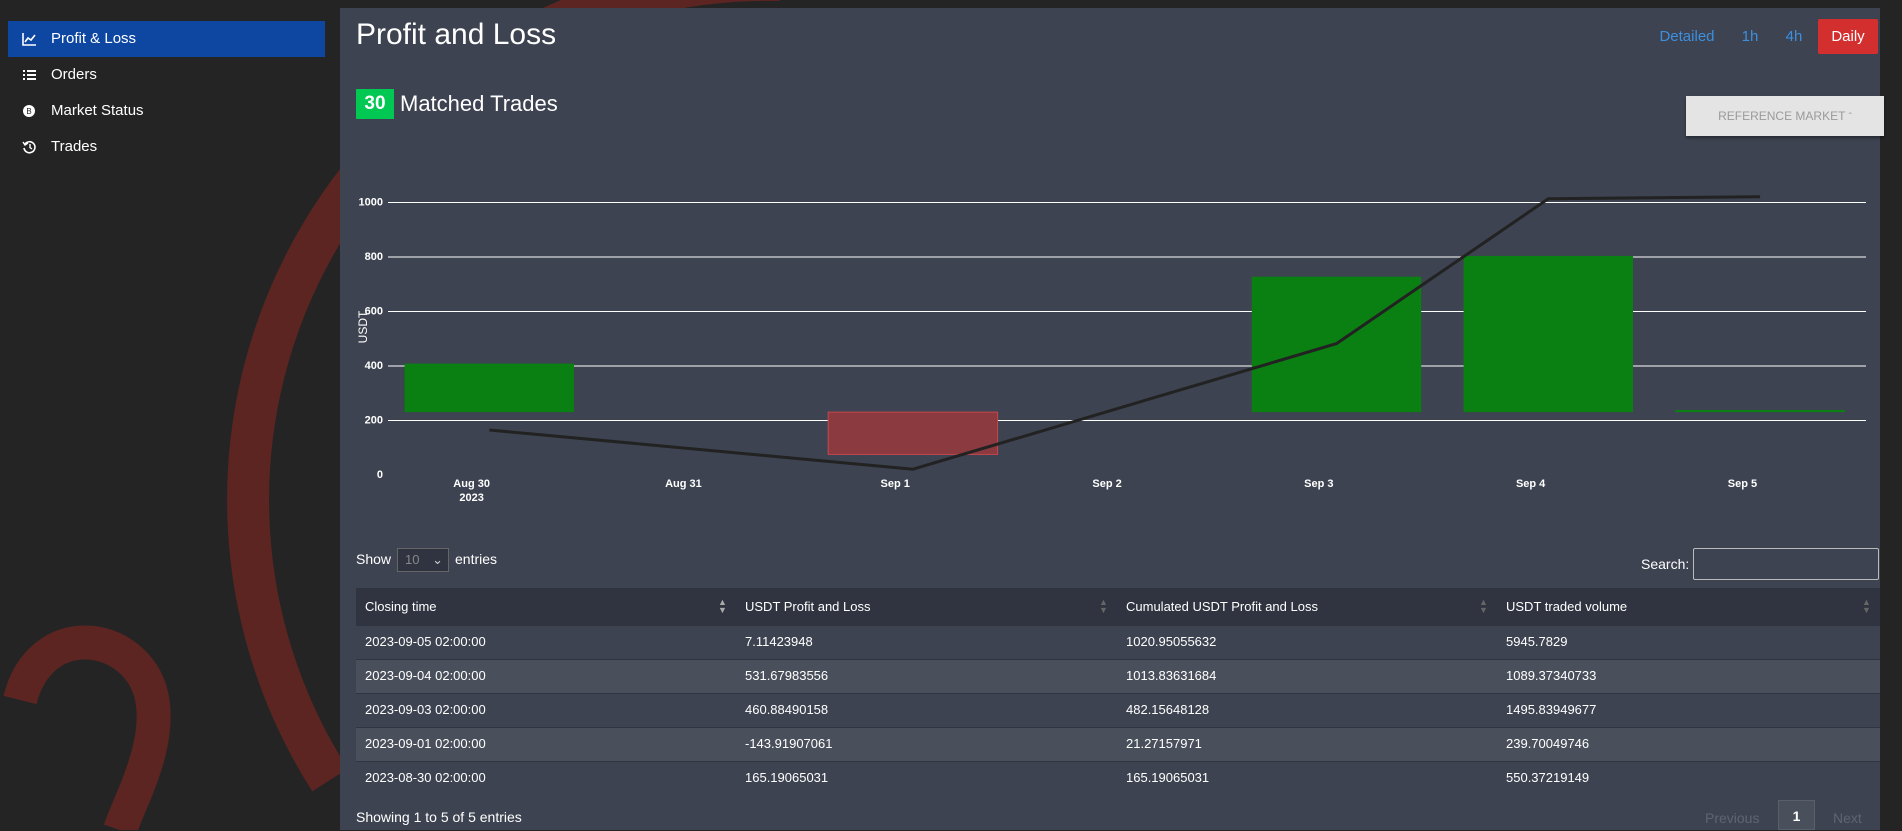  What do you see at coordinates (1796, 815) in the screenshot?
I see `page-button: 1` at bounding box center [1796, 815].